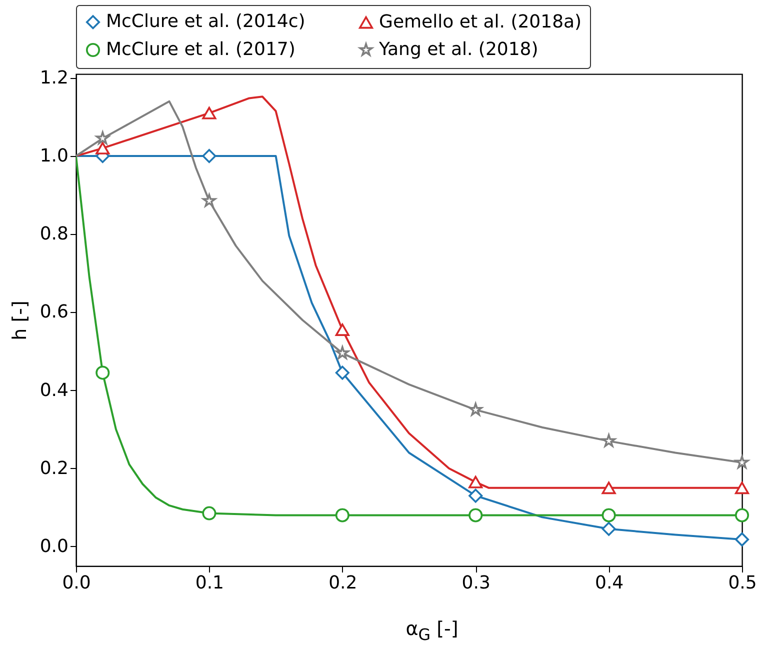 Image resolution: width=784 pixels, height=649 pixels. I want to click on y-tick-label: 0.6, so click(54, 312).